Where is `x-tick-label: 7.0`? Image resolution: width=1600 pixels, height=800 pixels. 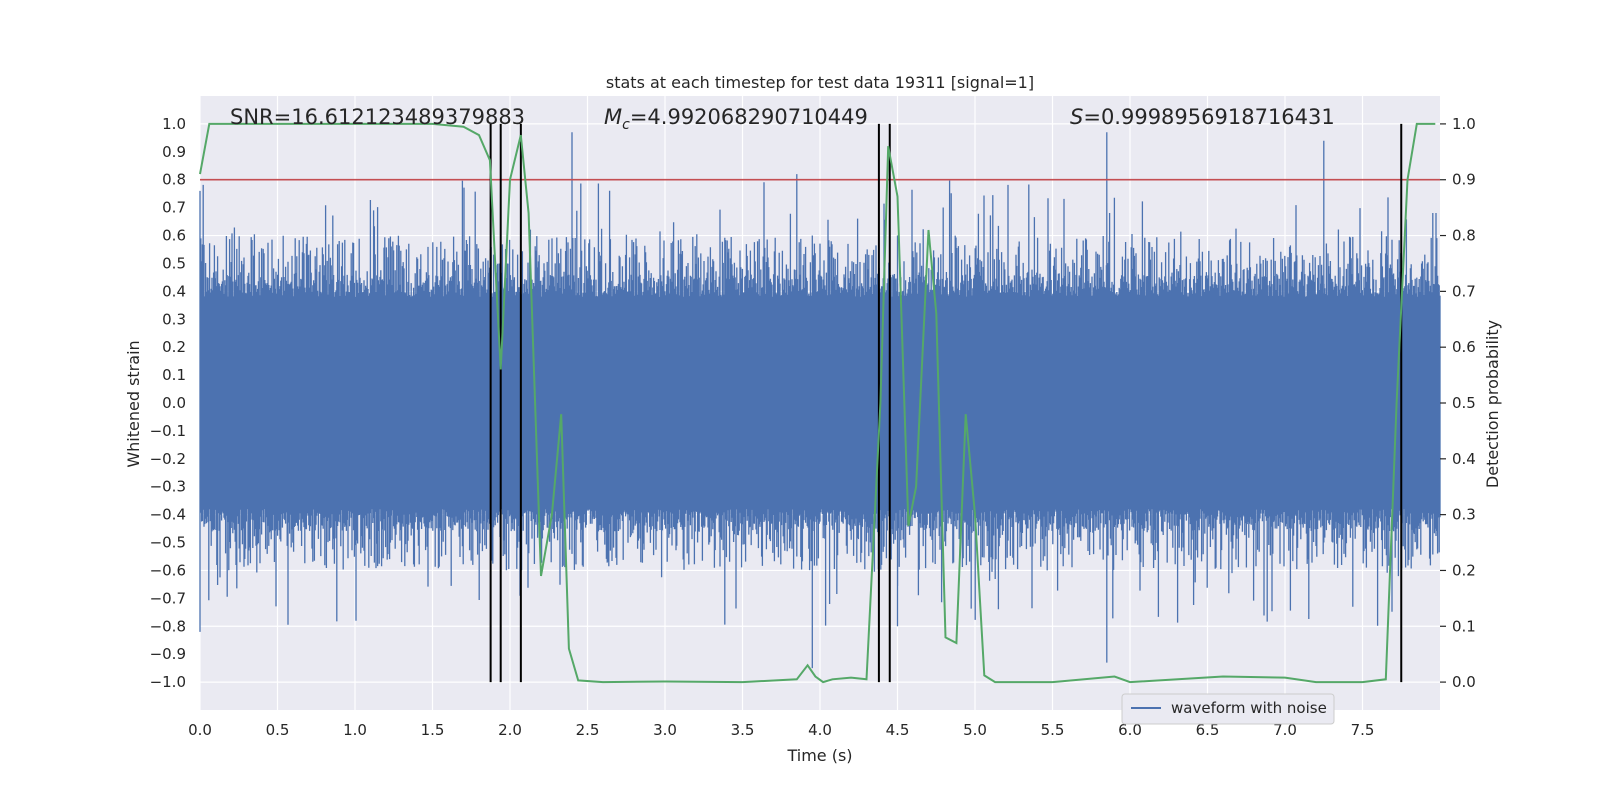 x-tick-label: 7.0 is located at coordinates (1285, 730).